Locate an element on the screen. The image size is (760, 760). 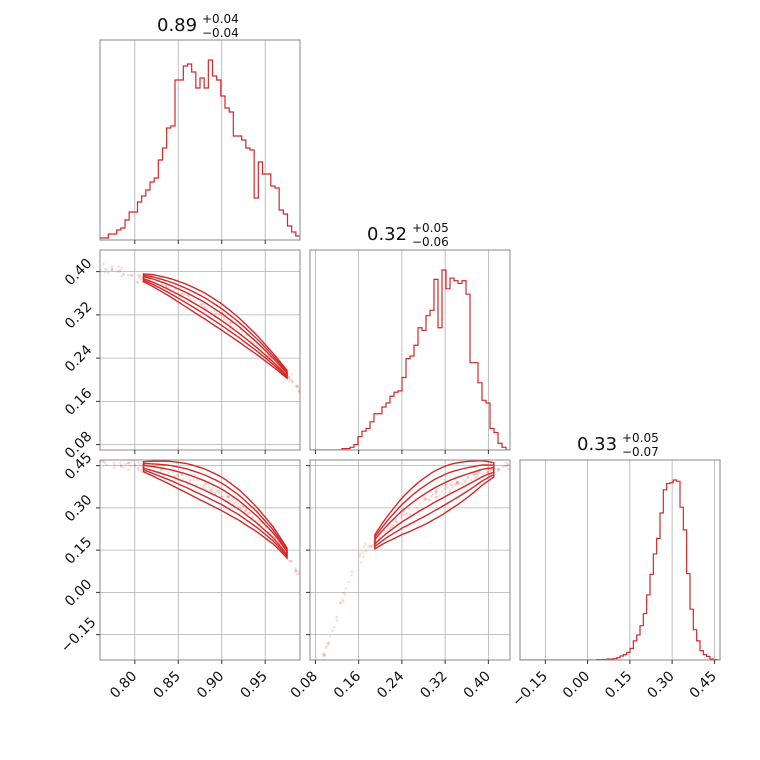
x-tick-label: 0.40 is located at coordinates (477, 684).